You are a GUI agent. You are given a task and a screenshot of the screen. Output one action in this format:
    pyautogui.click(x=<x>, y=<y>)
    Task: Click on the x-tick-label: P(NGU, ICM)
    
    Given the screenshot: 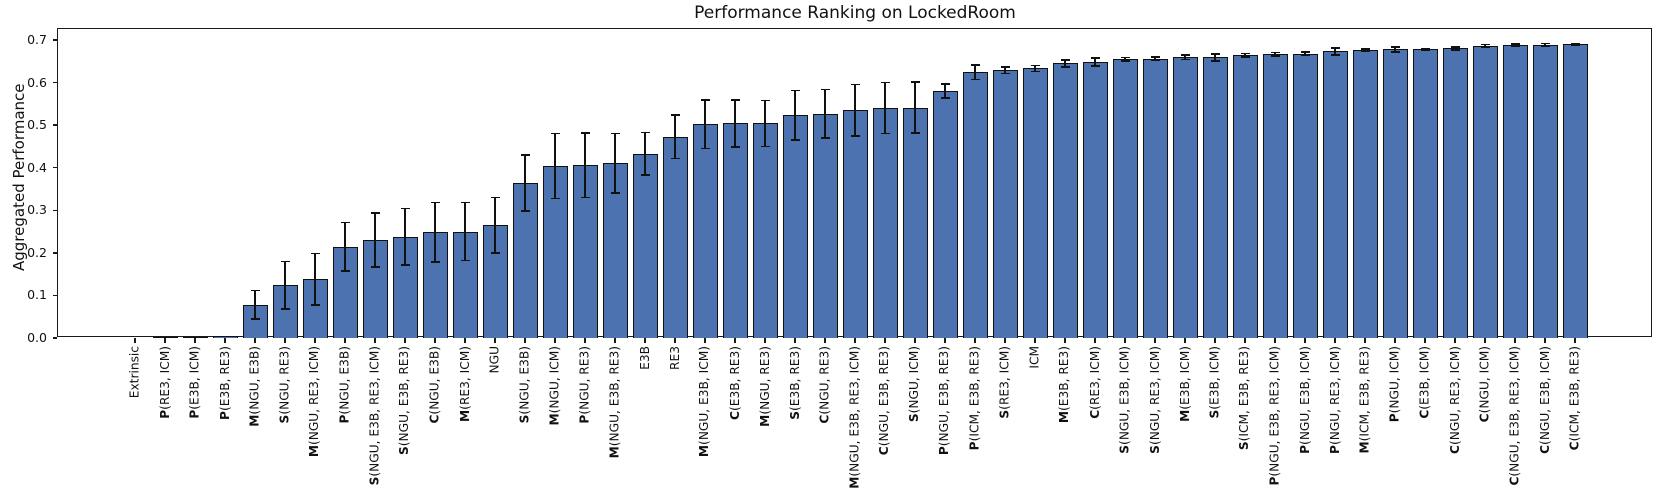 What is the action you would take?
    pyautogui.click(x=1394, y=384)
    